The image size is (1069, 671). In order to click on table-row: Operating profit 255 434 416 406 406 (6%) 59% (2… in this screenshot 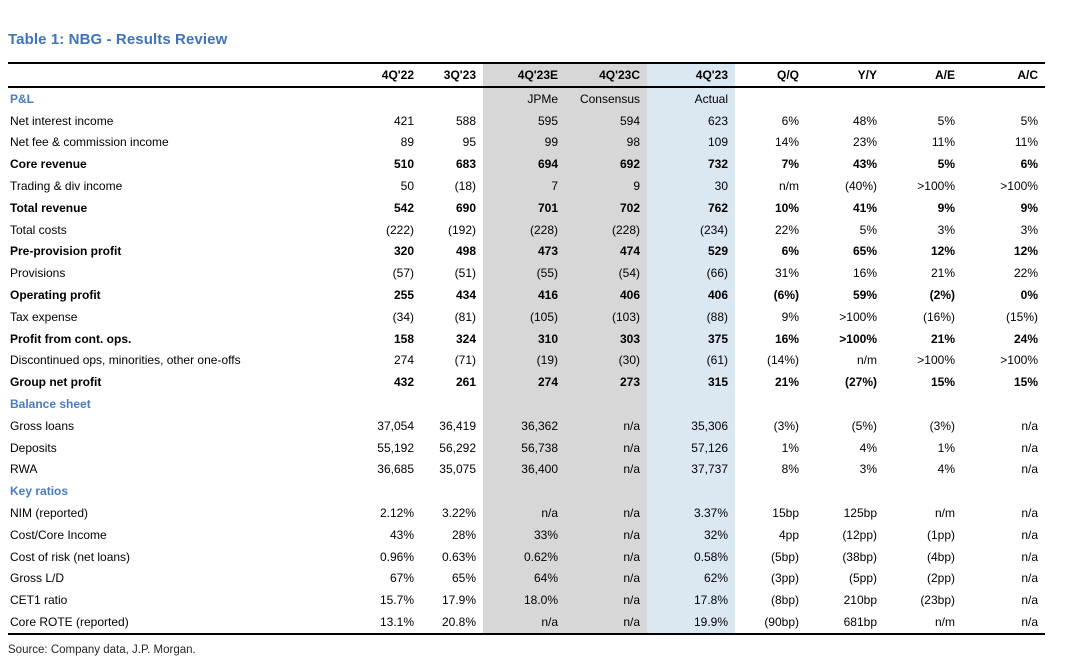, I will do `click(526, 295)`.